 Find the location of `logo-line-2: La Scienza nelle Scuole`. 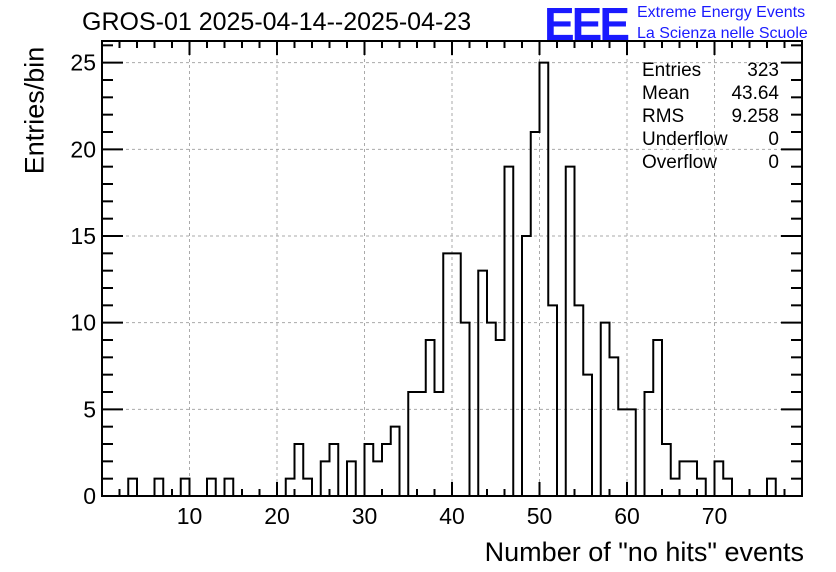

logo-line-2: La Scienza nelle Scuole is located at coordinates (722, 33).